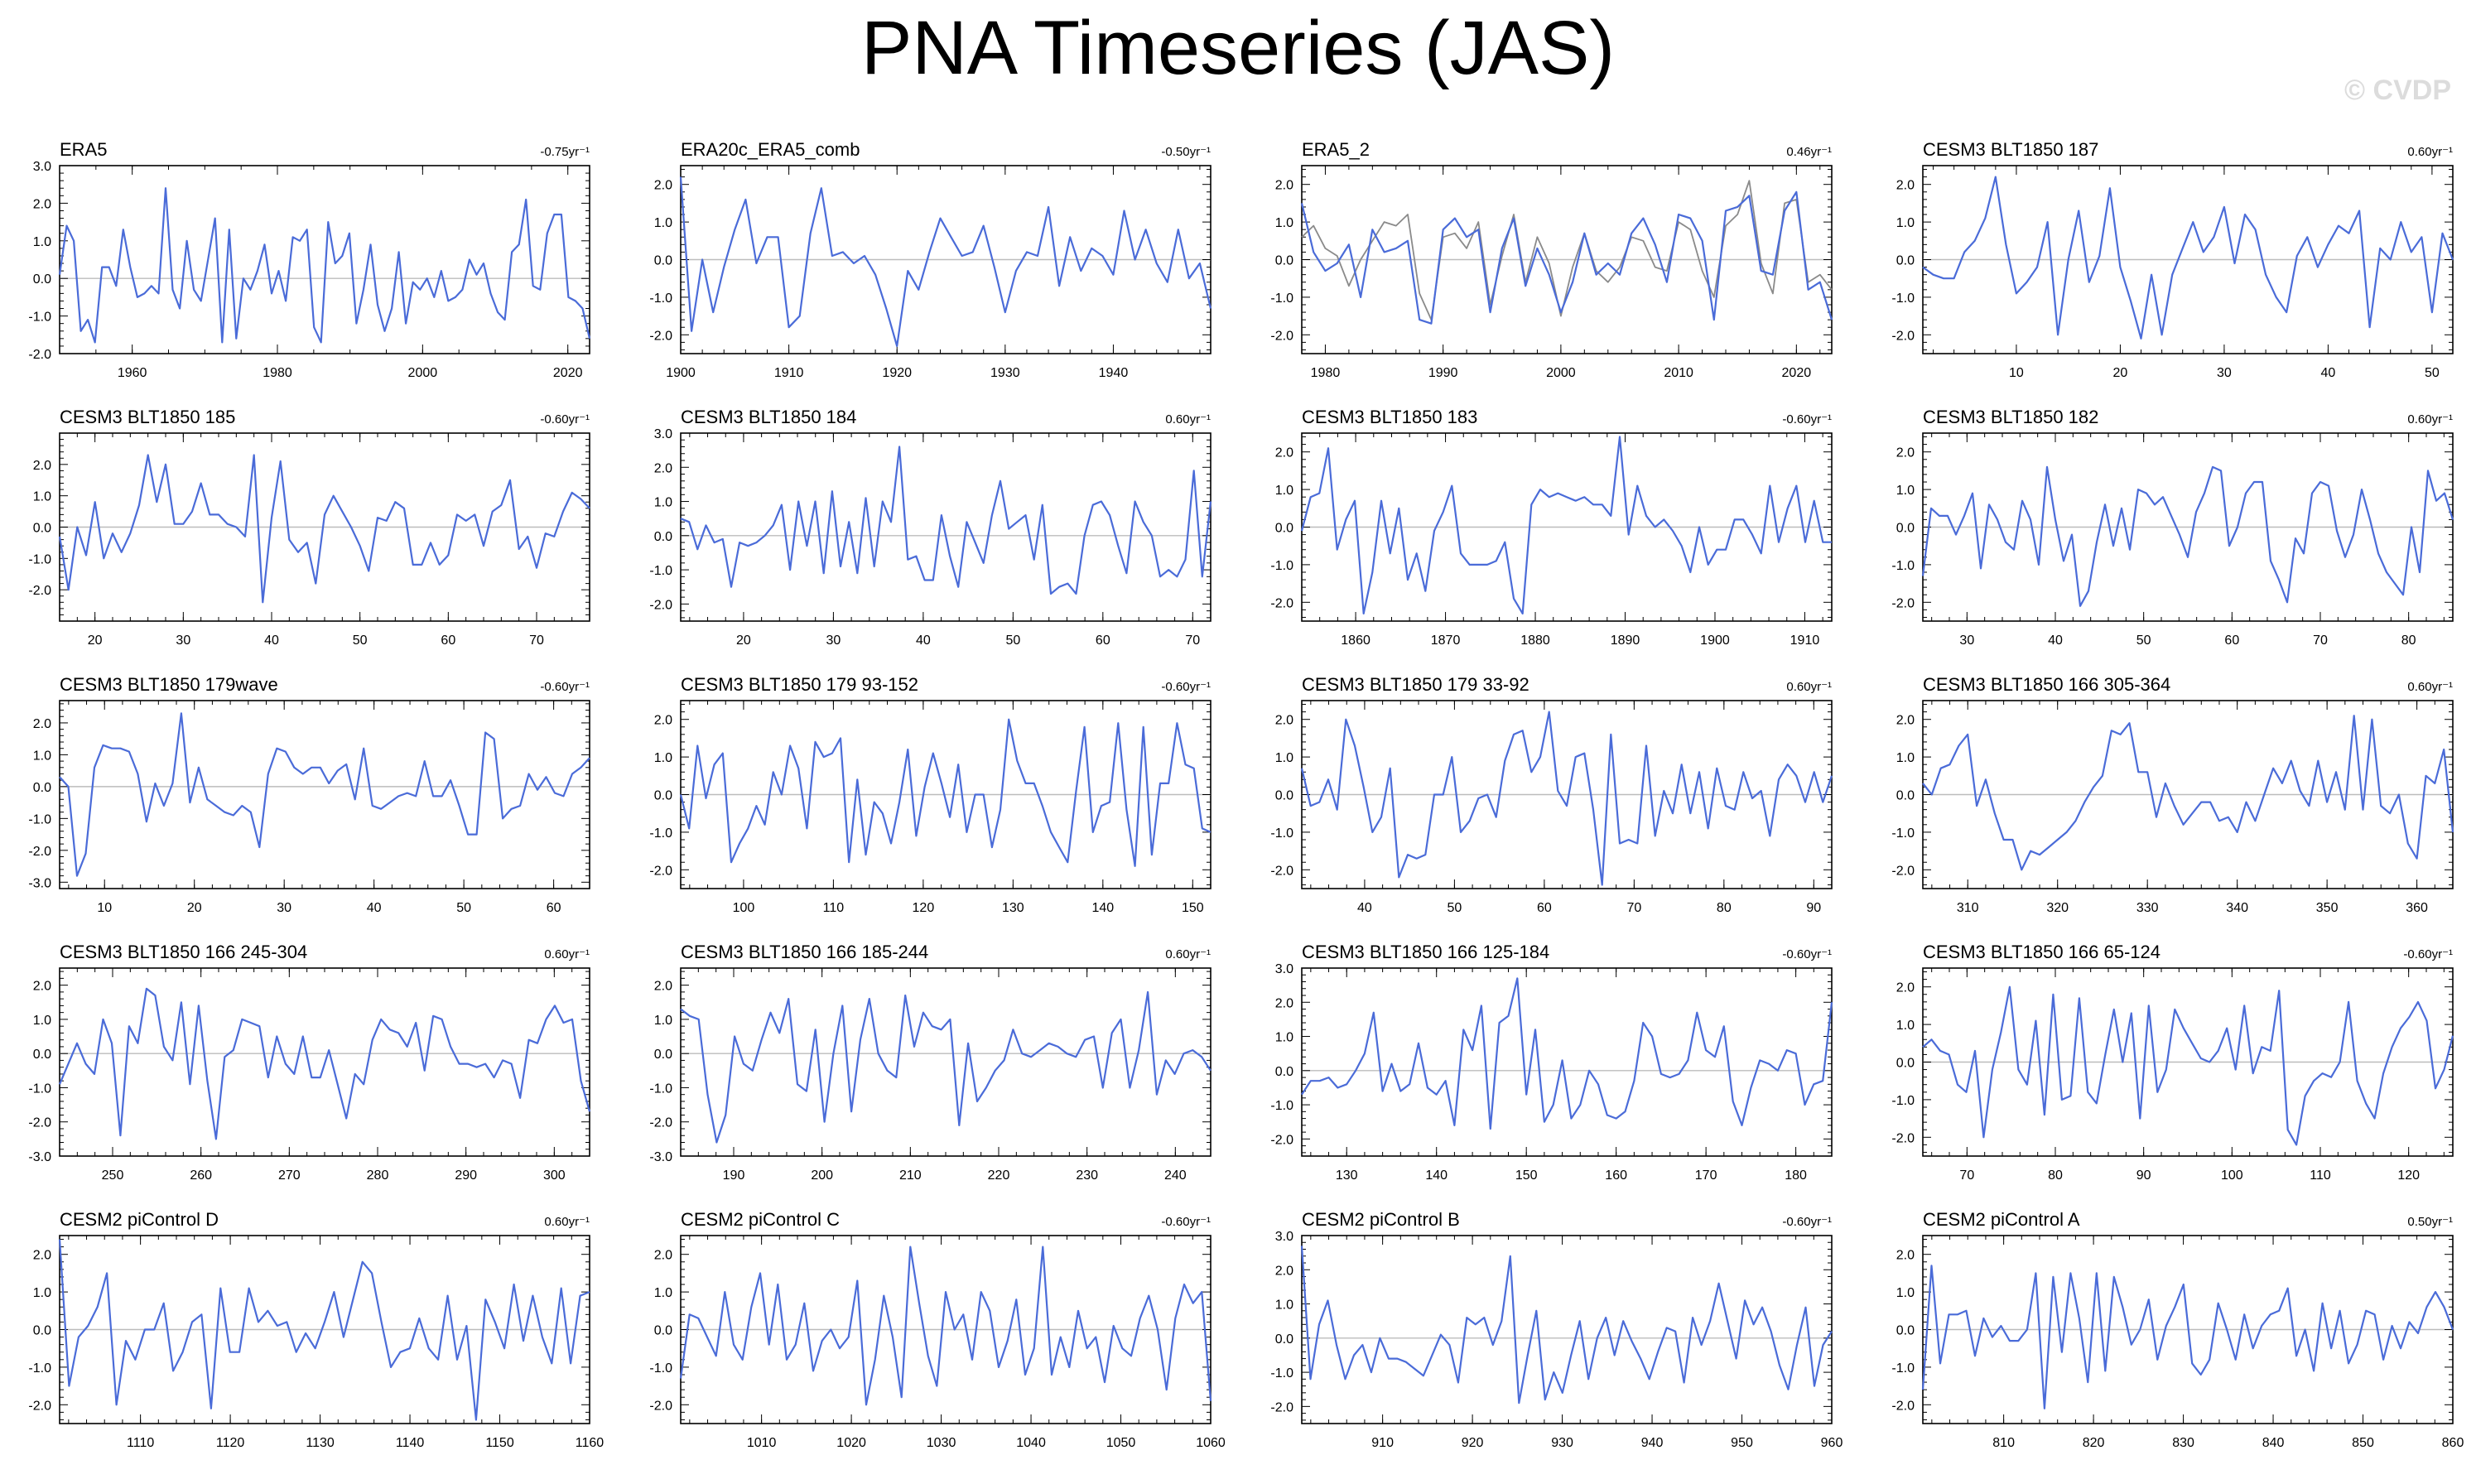 The image size is (2476, 1484). What do you see at coordinates (2327, 908) in the screenshot?
I see `x-tick-label: 350` at bounding box center [2327, 908].